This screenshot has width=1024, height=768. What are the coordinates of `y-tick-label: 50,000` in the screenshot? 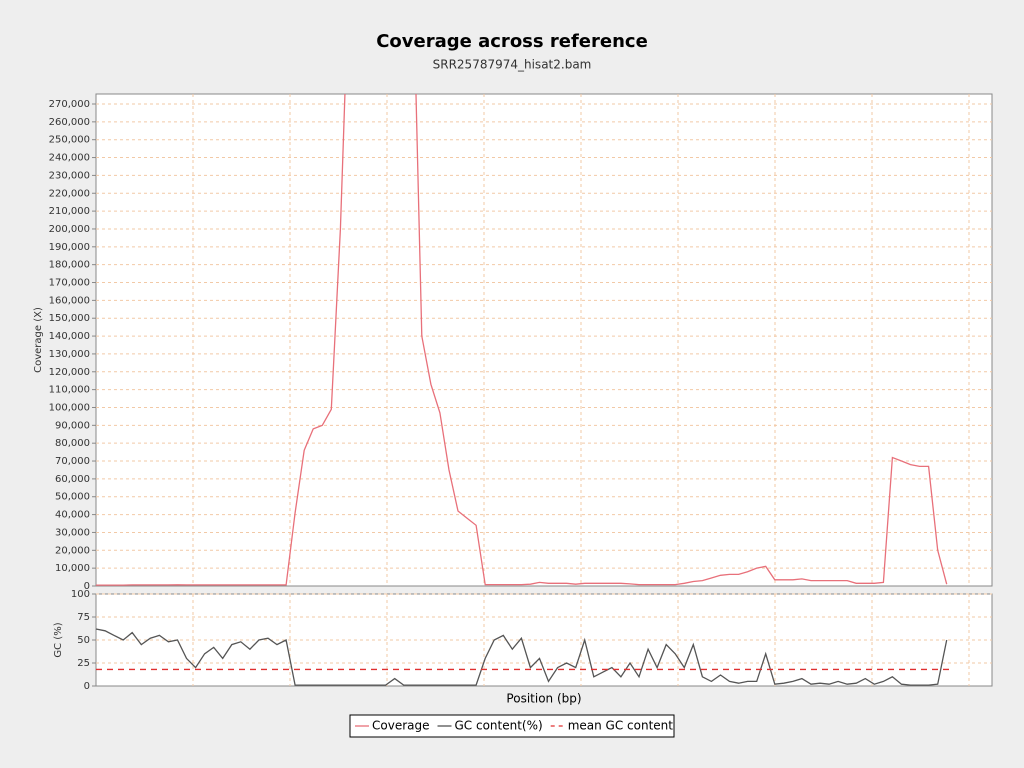 It's located at (72, 497).